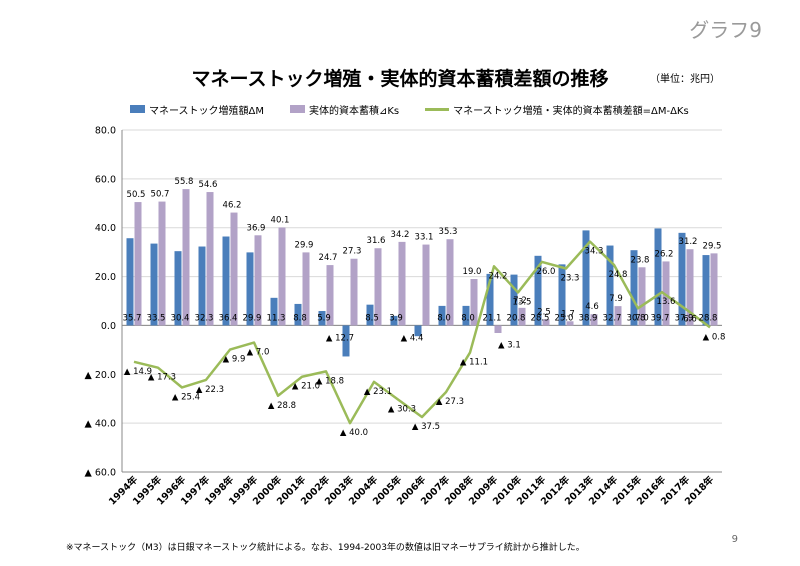  Describe the element at coordinates (498, 276) in the screenshot. I see `data-label-difference: 24.2` at that location.